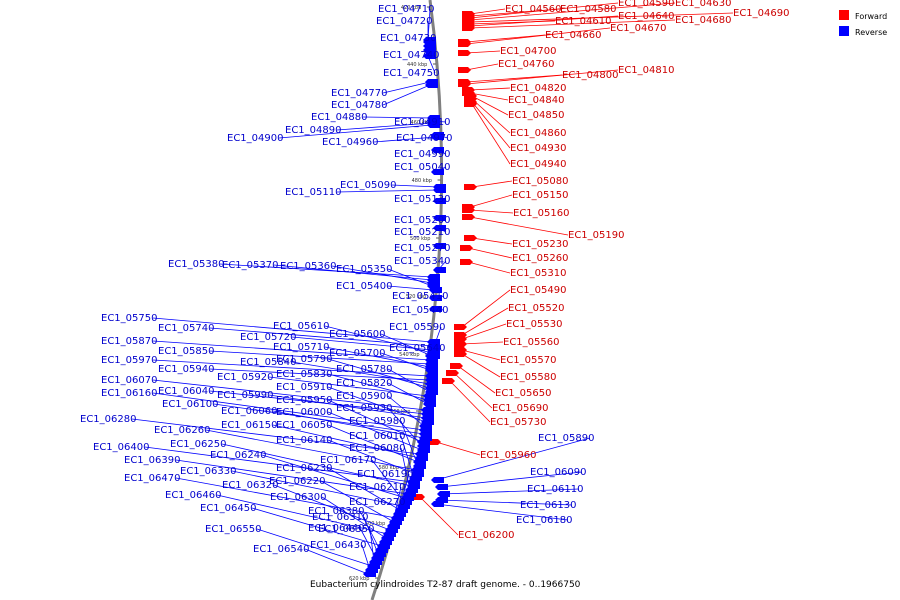 This screenshot has height=600, width=900. What do you see at coordinates (588, 9) in the screenshot?
I see `gene-label: EC1_04580` at bounding box center [588, 9].